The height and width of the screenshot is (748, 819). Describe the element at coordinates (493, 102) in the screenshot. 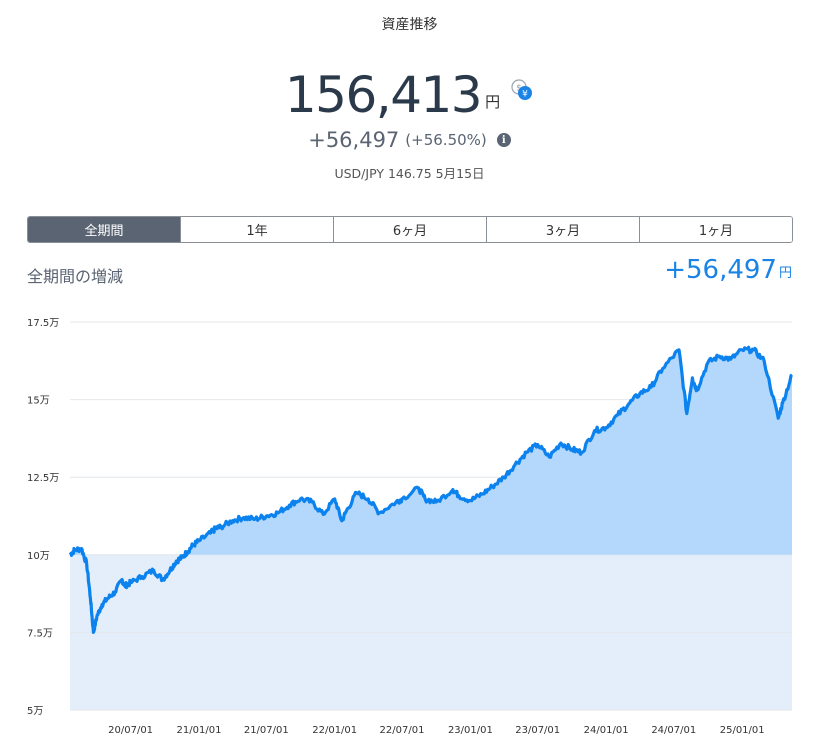

I see `total-amount-unit: 円` at that location.